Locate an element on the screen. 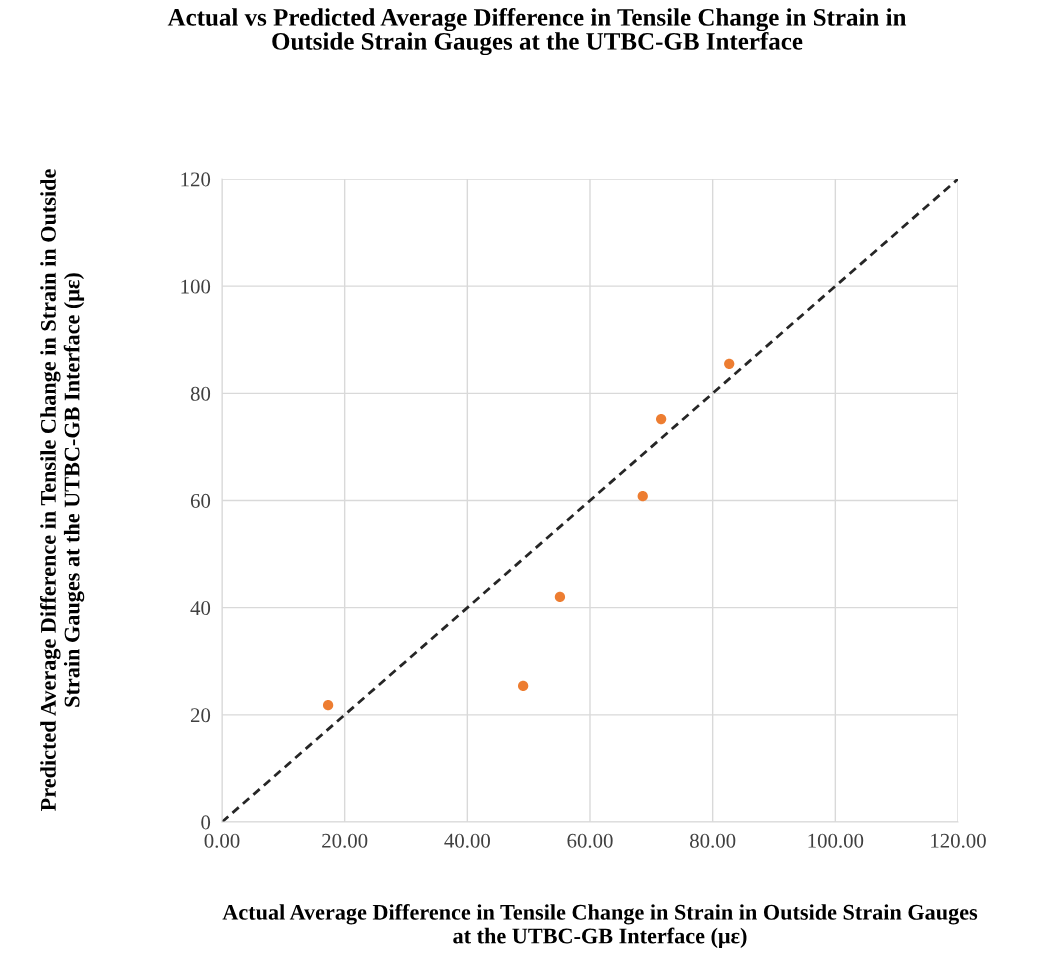  y-tick-label: 120 is located at coordinates (196, 179).